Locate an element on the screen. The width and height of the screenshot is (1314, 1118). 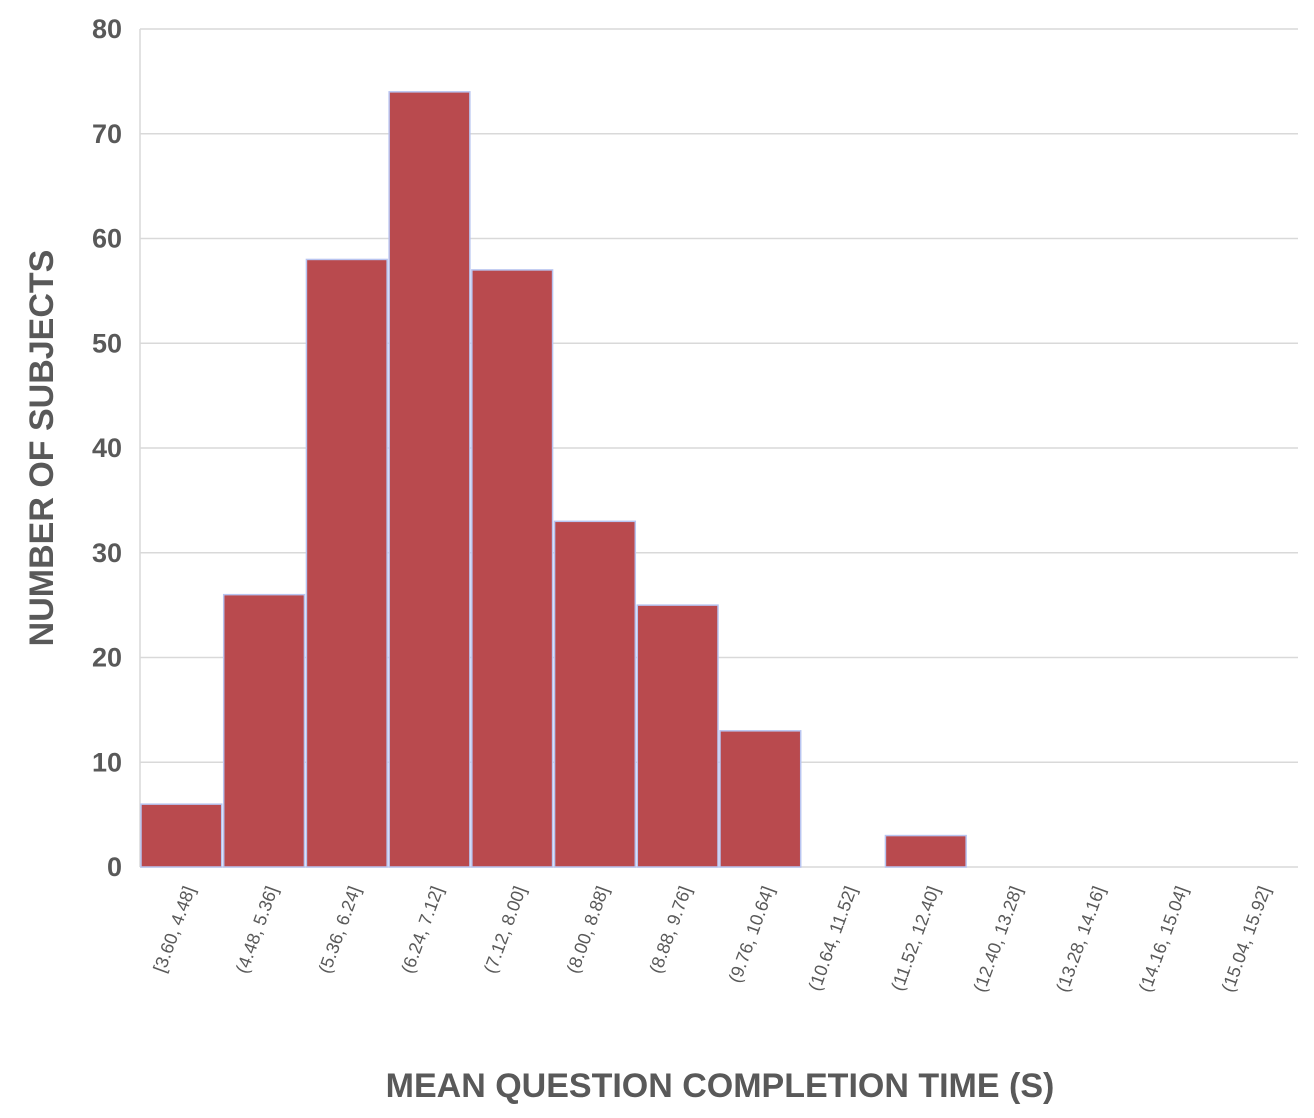
y-tick-label: 70 is located at coordinates (107, 134).